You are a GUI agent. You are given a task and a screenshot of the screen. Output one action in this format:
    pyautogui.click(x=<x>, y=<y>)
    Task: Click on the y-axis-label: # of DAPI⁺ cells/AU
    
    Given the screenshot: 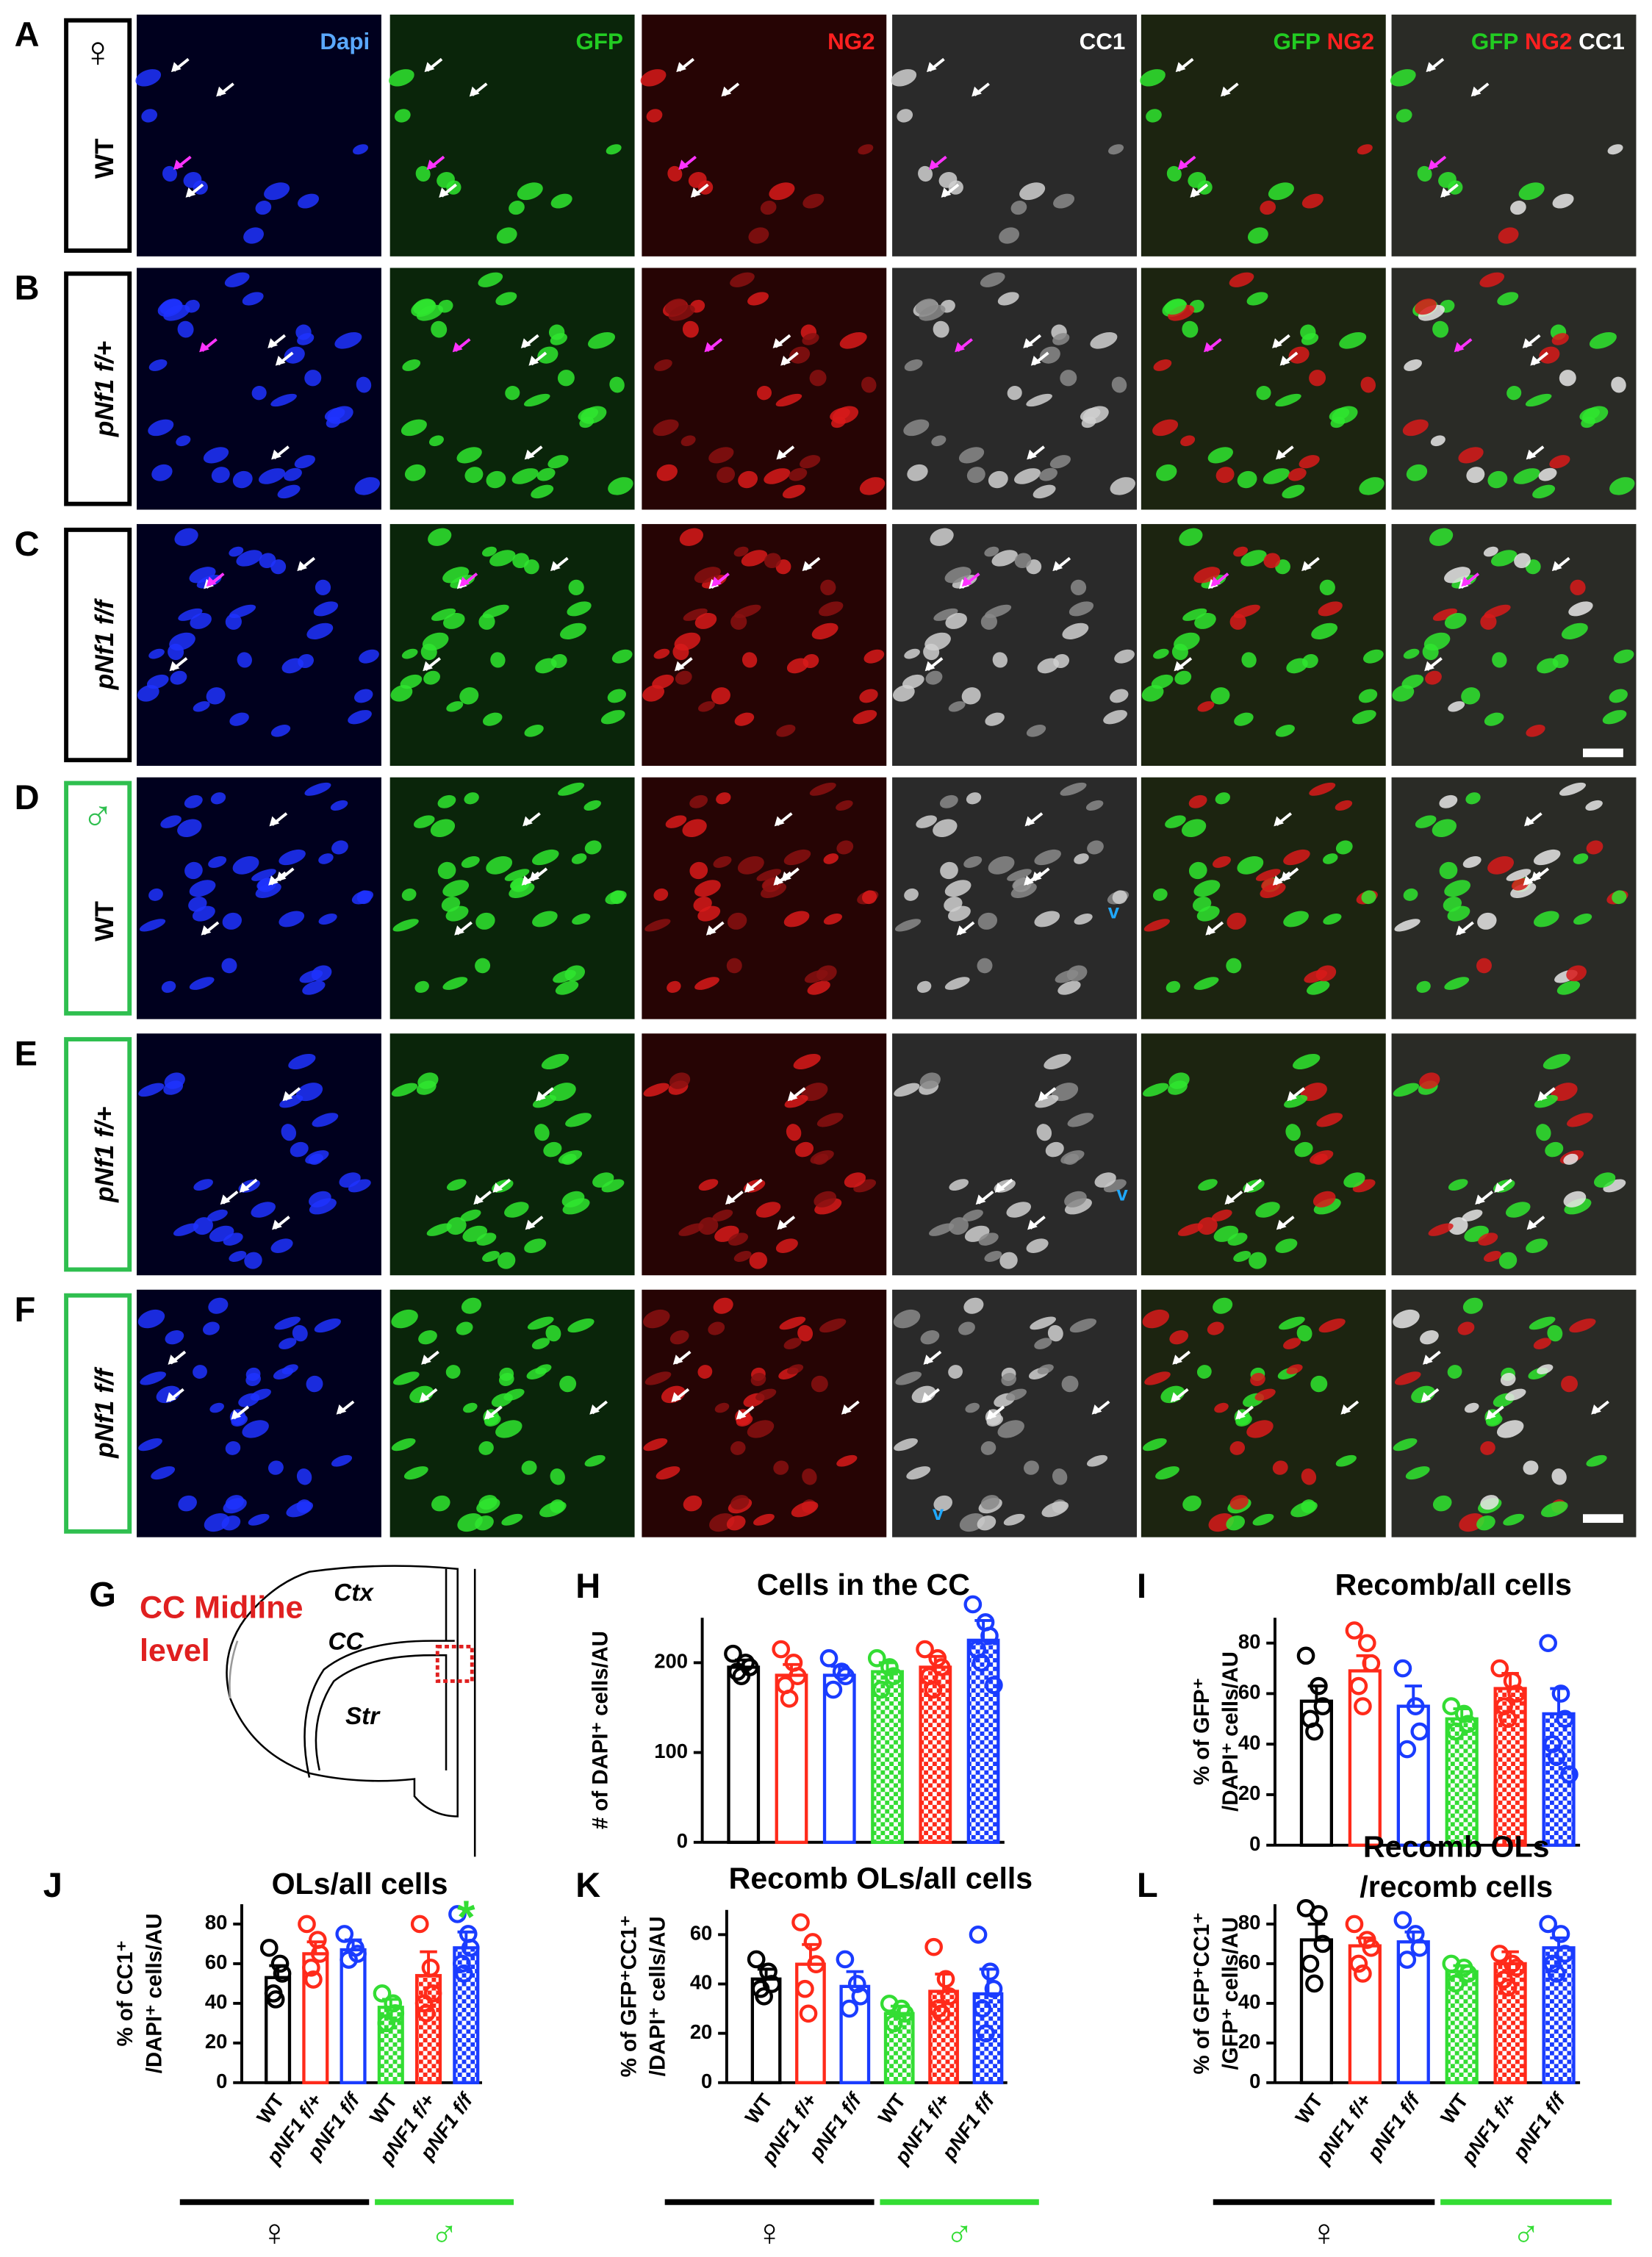 What is the action you would take?
    pyautogui.click(x=600, y=1730)
    